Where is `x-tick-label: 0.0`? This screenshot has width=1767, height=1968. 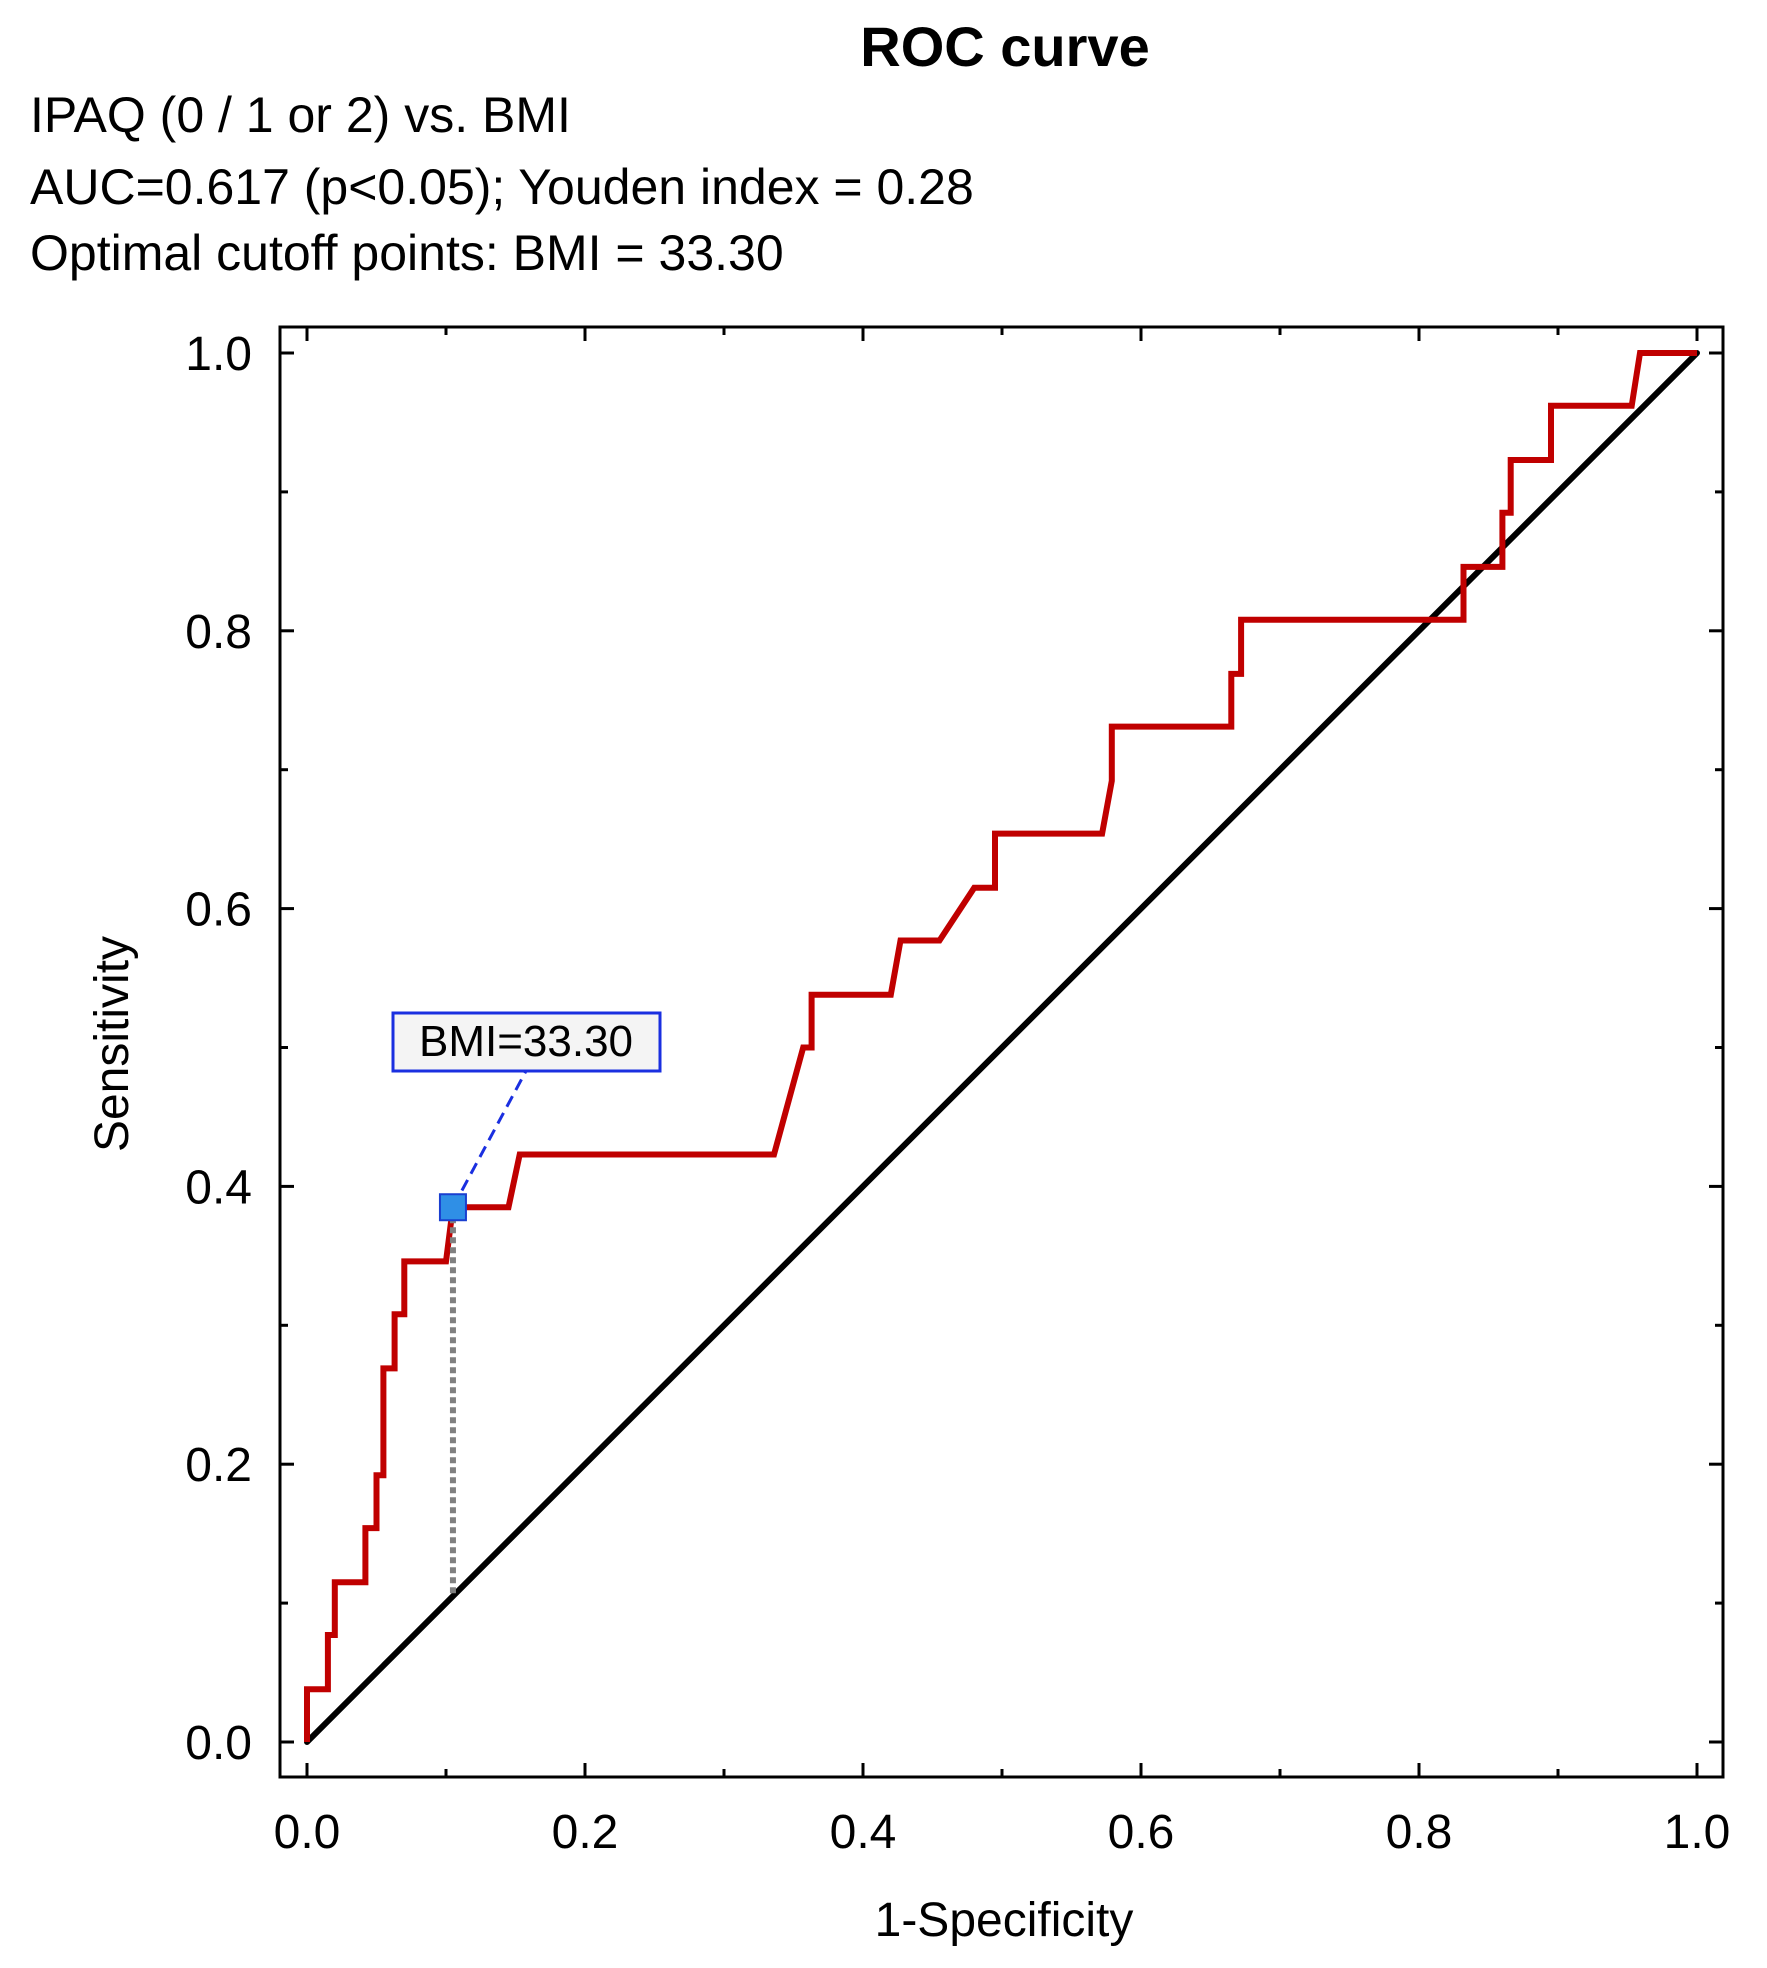
x-tick-label: 0.0 is located at coordinates (307, 1832).